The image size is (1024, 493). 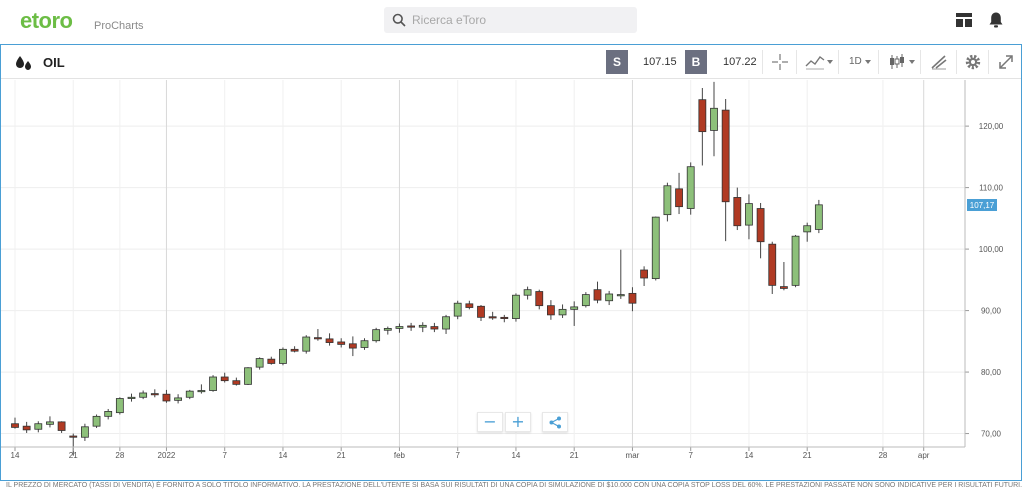 What do you see at coordinates (490, 422) in the screenshot?
I see `zoom-out-button: −` at bounding box center [490, 422].